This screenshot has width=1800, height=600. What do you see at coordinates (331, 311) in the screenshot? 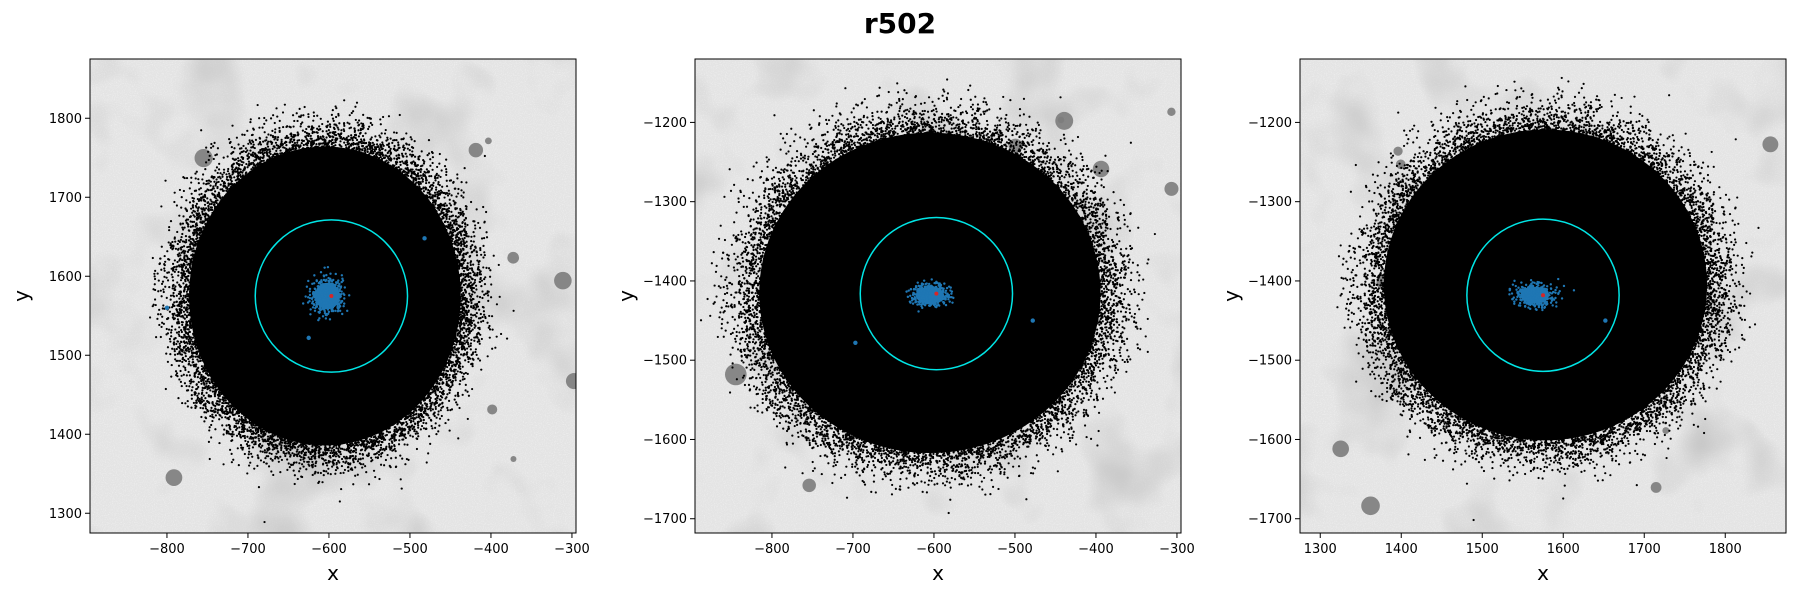
I see `halo-points` at bounding box center [331, 311].